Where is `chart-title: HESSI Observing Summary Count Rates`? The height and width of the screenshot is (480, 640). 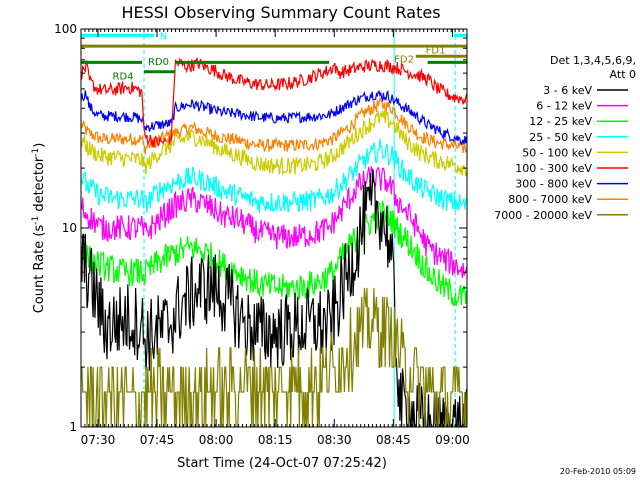 chart-title: HESSI Observing Summary Count Rates is located at coordinates (280, 12).